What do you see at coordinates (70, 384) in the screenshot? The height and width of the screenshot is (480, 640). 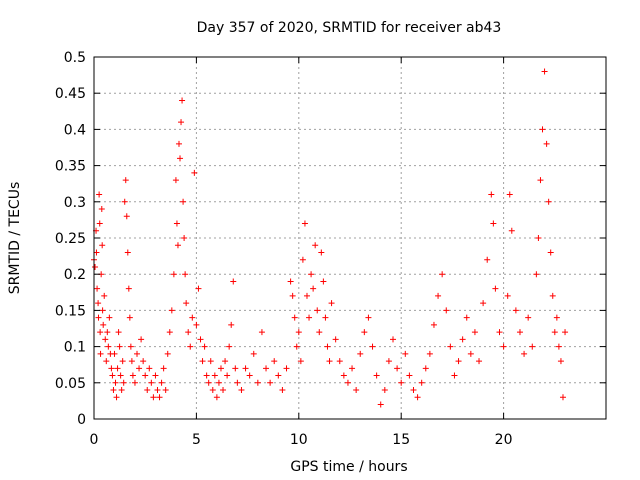 I see `y-tick-label: 0.05` at bounding box center [70, 384].